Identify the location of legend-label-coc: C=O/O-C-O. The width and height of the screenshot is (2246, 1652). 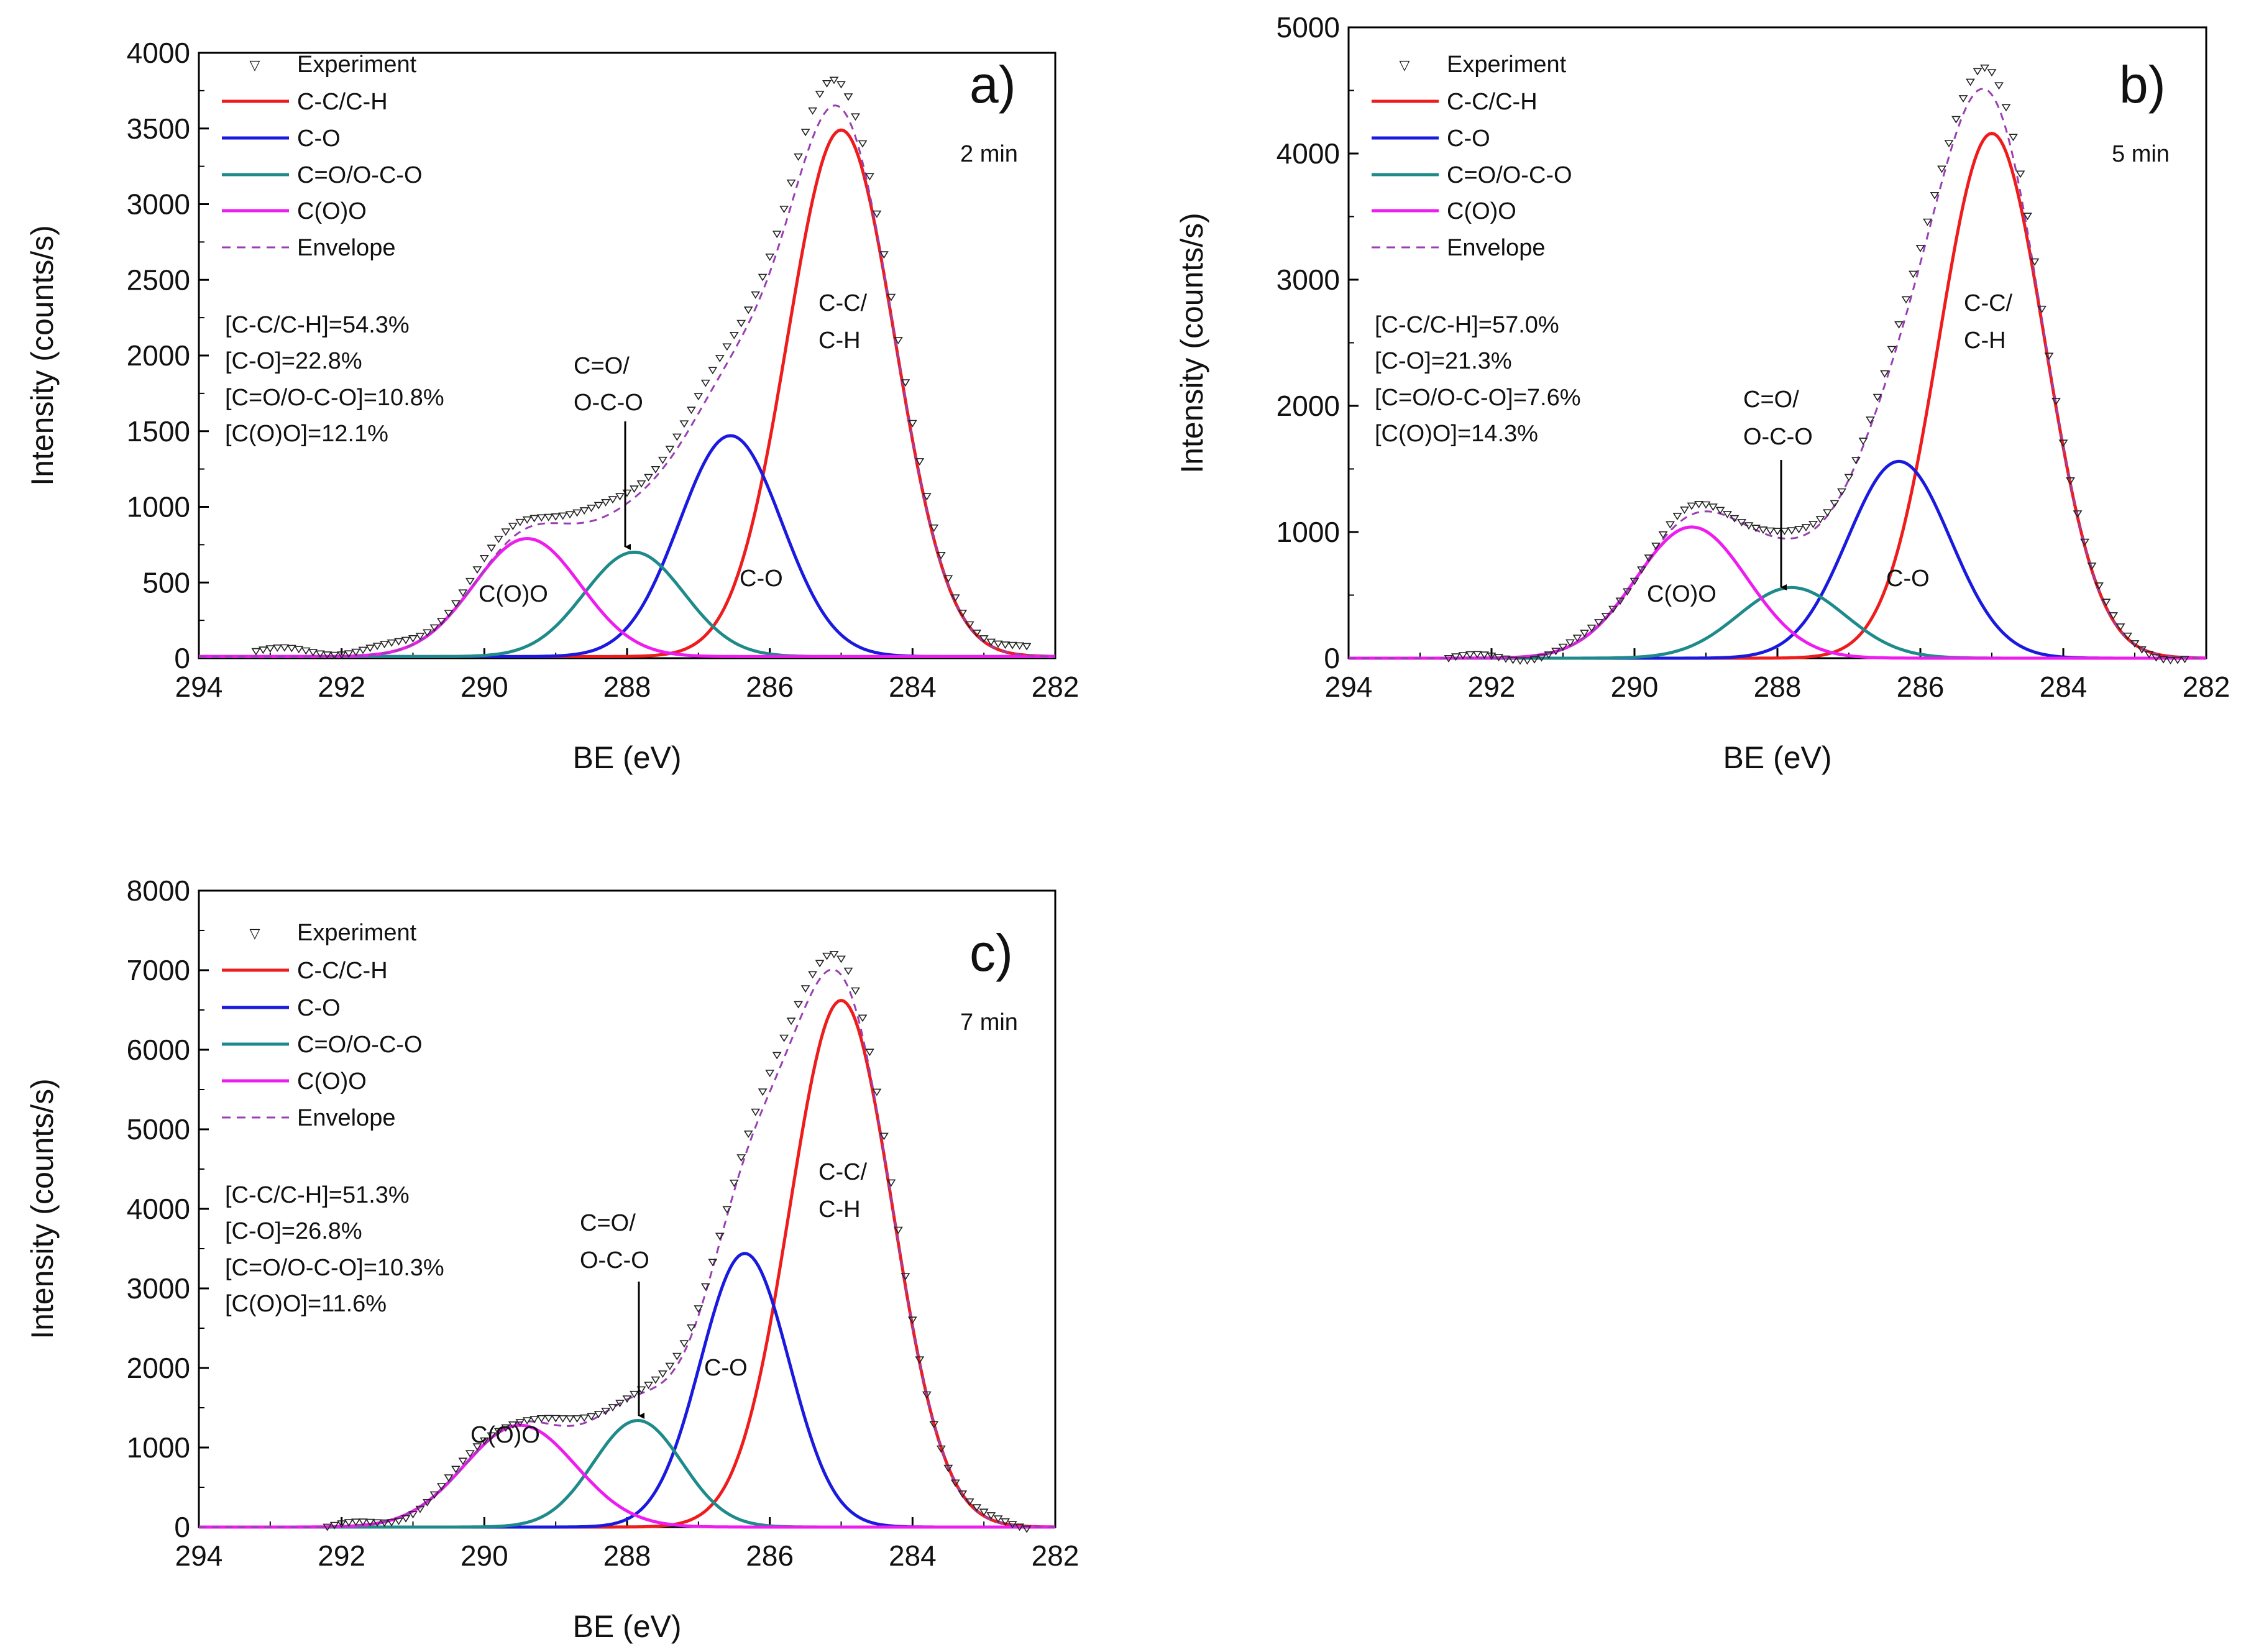
(1509, 175).